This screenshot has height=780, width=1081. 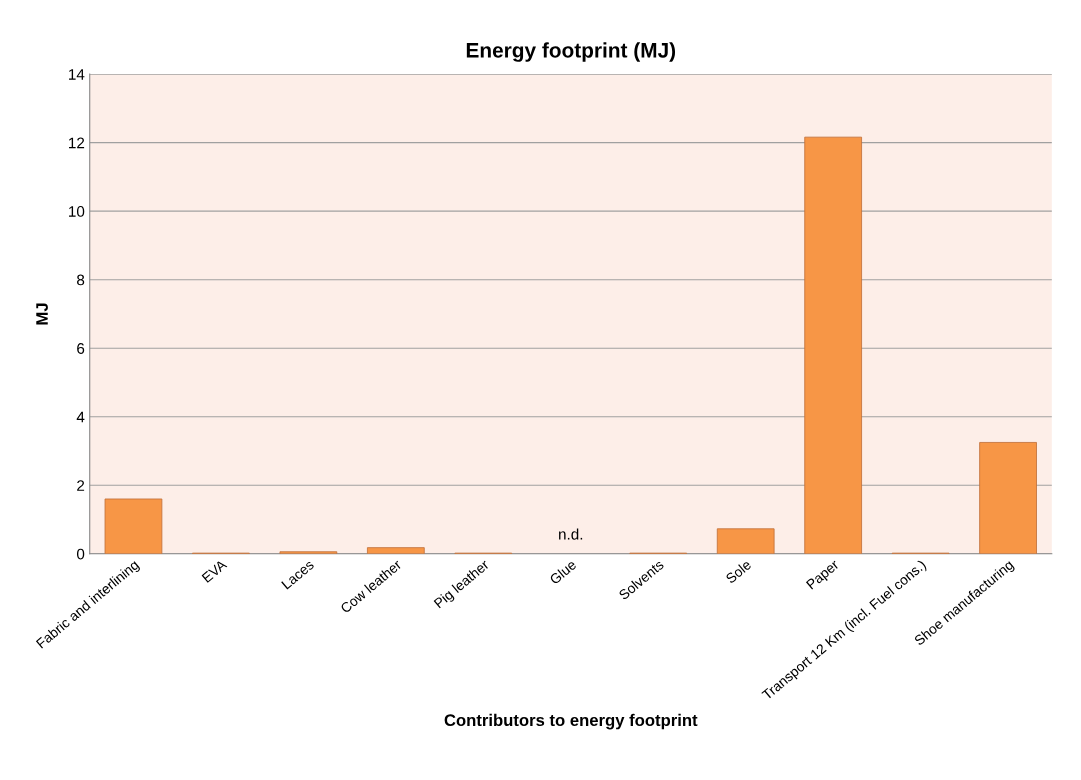 I want to click on x-tick-label: Glue, so click(x=562, y=572).